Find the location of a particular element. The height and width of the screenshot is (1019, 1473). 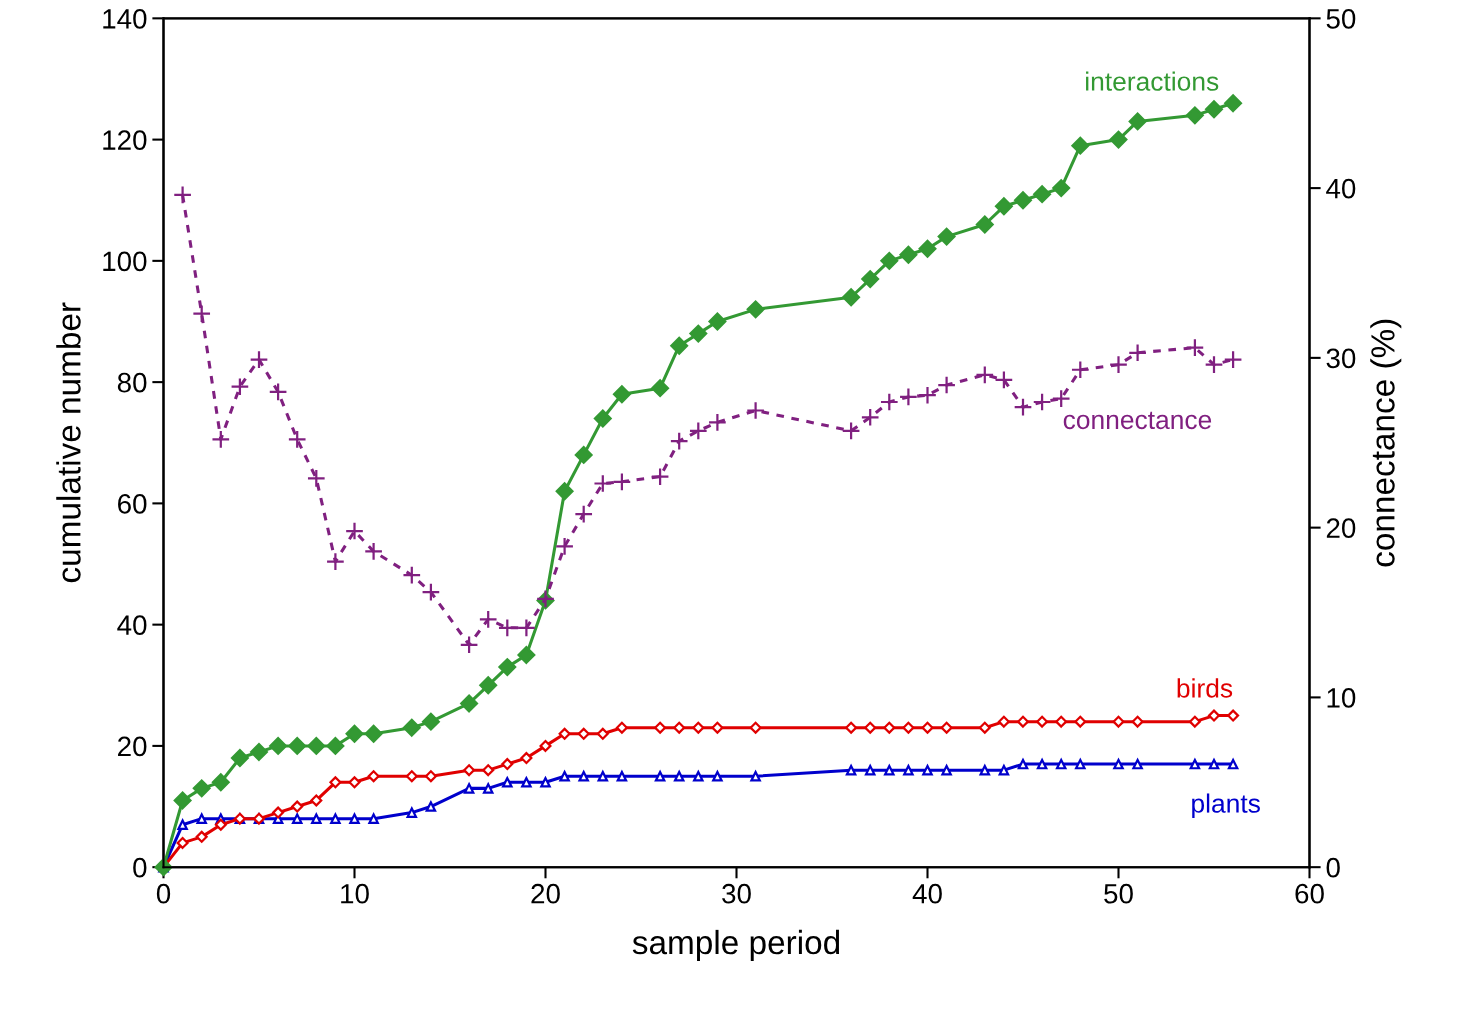

y-tick-label: 120 is located at coordinates (125, 140).